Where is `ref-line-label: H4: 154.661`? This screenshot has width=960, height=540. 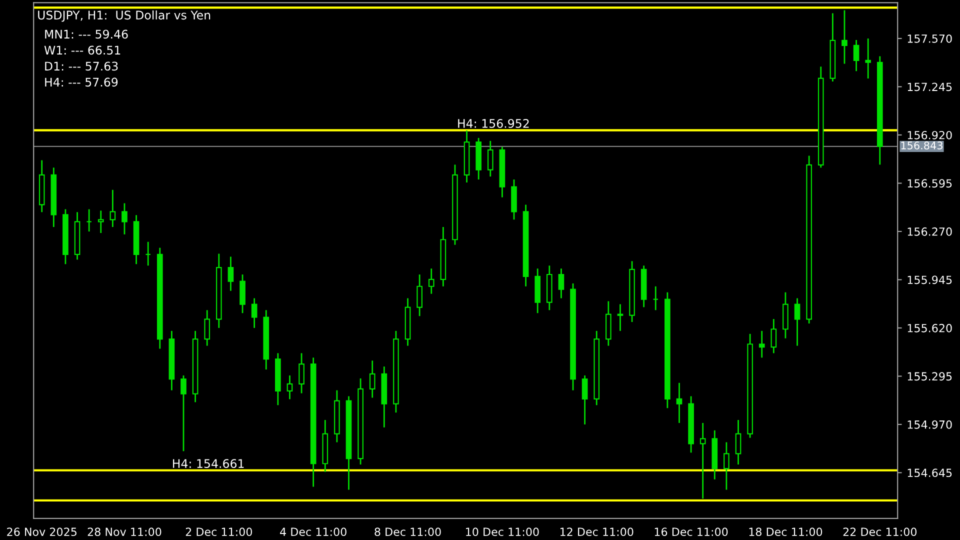
ref-line-label: H4: 154.661 is located at coordinates (208, 463).